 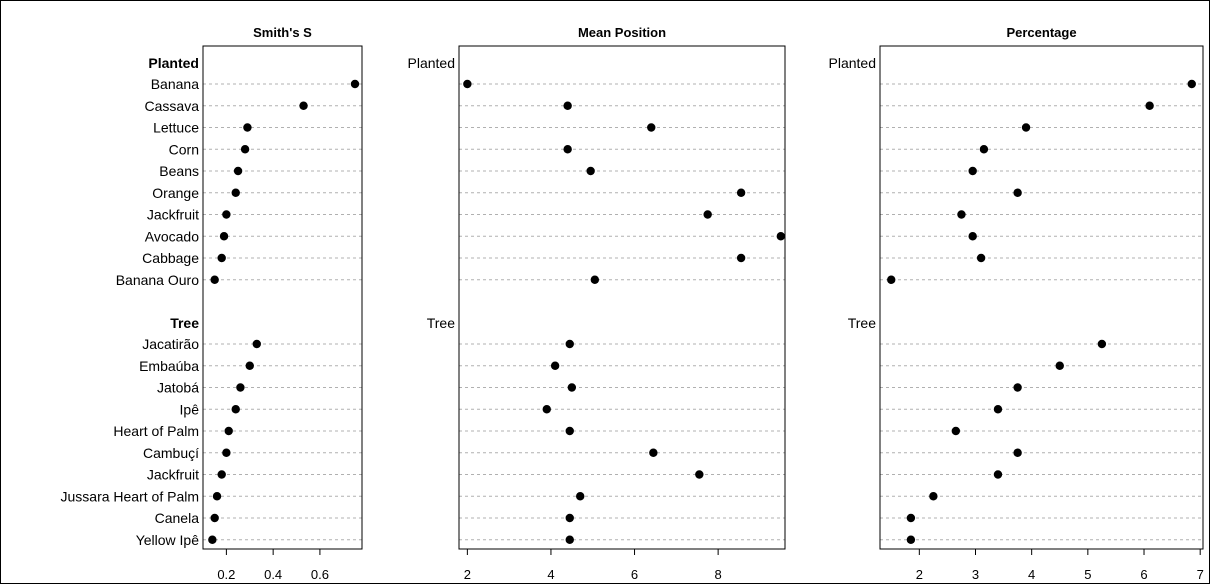 What do you see at coordinates (184, 149) in the screenshot?
I see `category-label: Corn` at bounding box center [184, 149].